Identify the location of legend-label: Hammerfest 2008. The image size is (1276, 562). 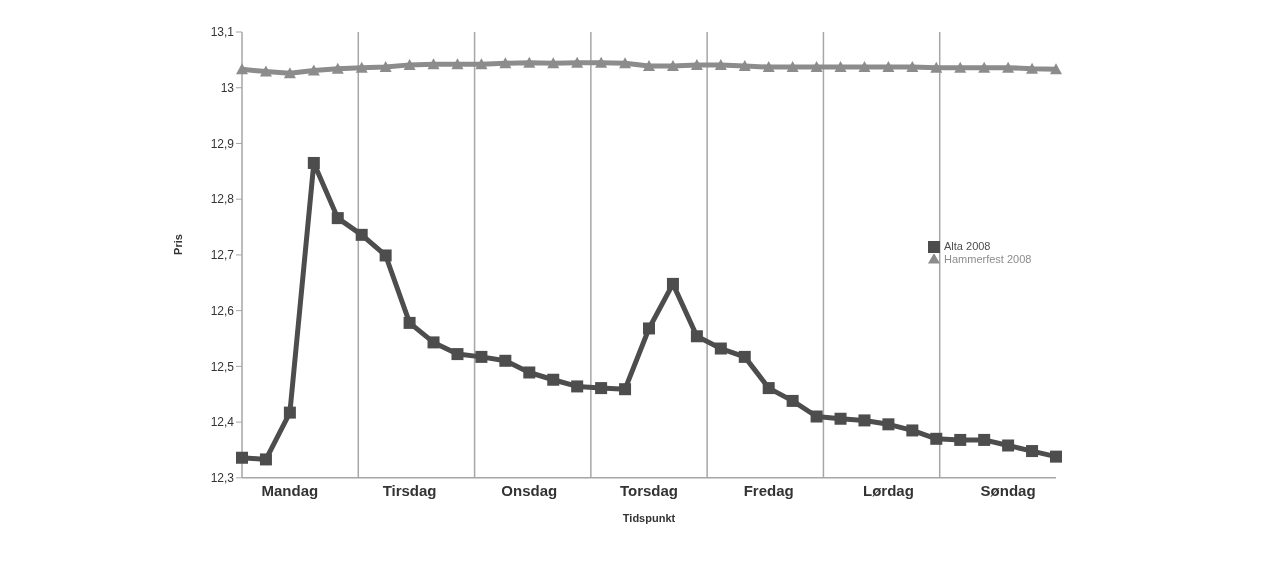
(988, 259).